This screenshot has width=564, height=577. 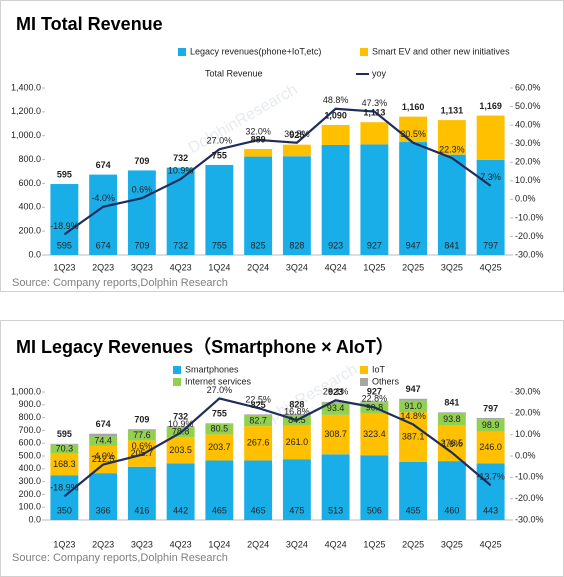 What do you see at coordinates (103, 198) in the screenshot?
I see `line-value-label: -4.0%` at bounding box center [103, 198].